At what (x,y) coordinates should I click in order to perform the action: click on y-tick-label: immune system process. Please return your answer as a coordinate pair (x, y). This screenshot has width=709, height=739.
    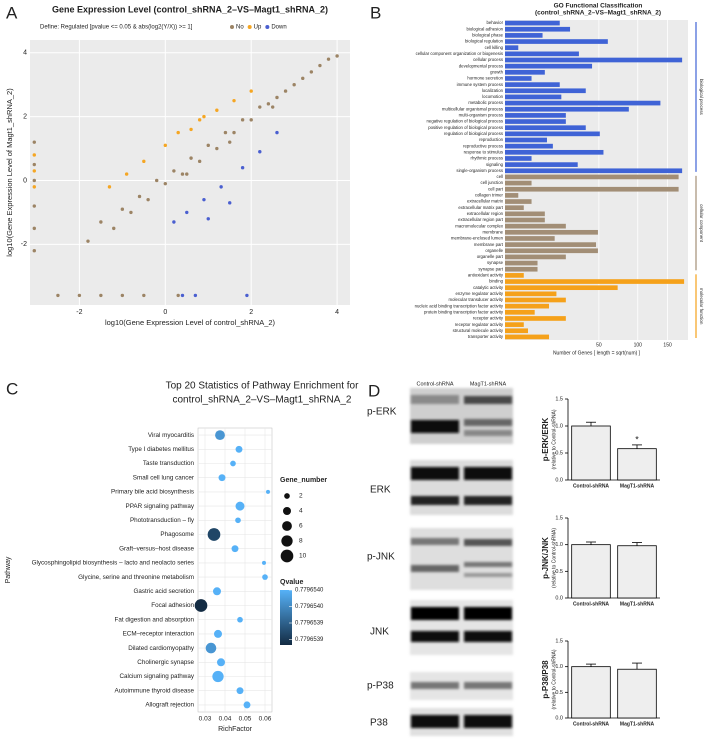
    Looking at the image, I should click on (480, 84).